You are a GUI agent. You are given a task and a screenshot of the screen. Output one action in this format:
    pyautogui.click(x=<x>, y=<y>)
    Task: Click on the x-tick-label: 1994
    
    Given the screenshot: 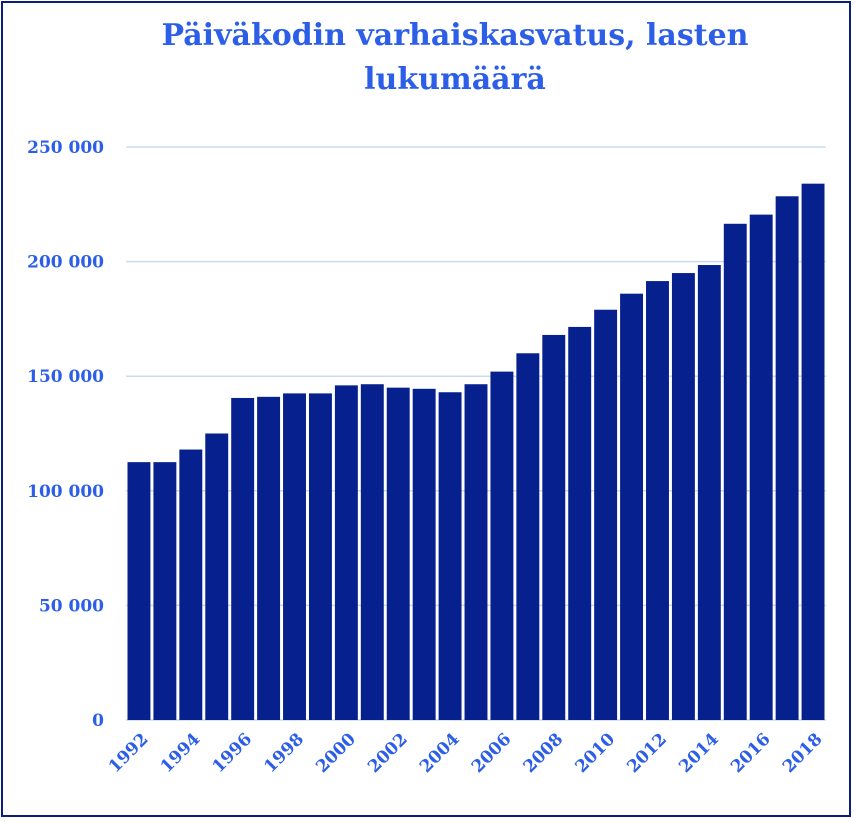 What is the action you would take?
    pyautogui.click(x=181, y=753)
    